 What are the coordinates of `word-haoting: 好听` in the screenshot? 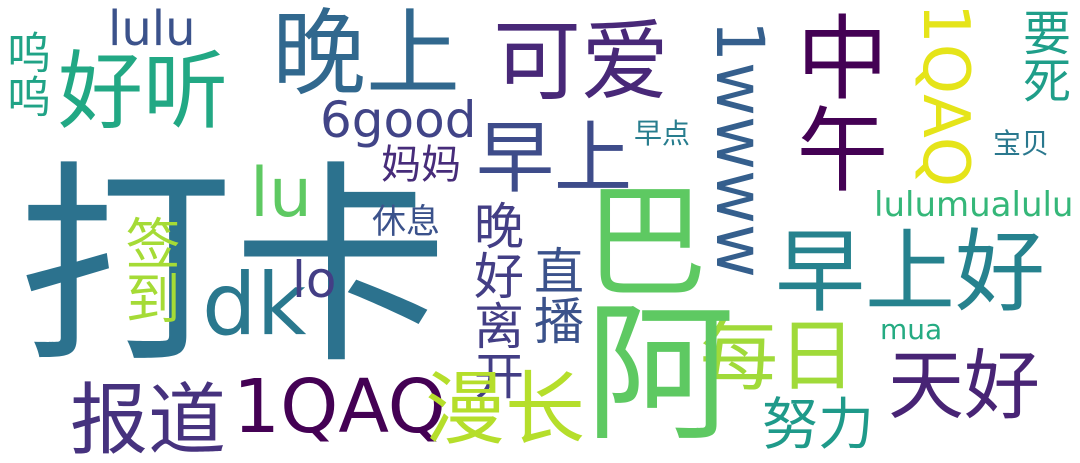 It's located at (143, 92).